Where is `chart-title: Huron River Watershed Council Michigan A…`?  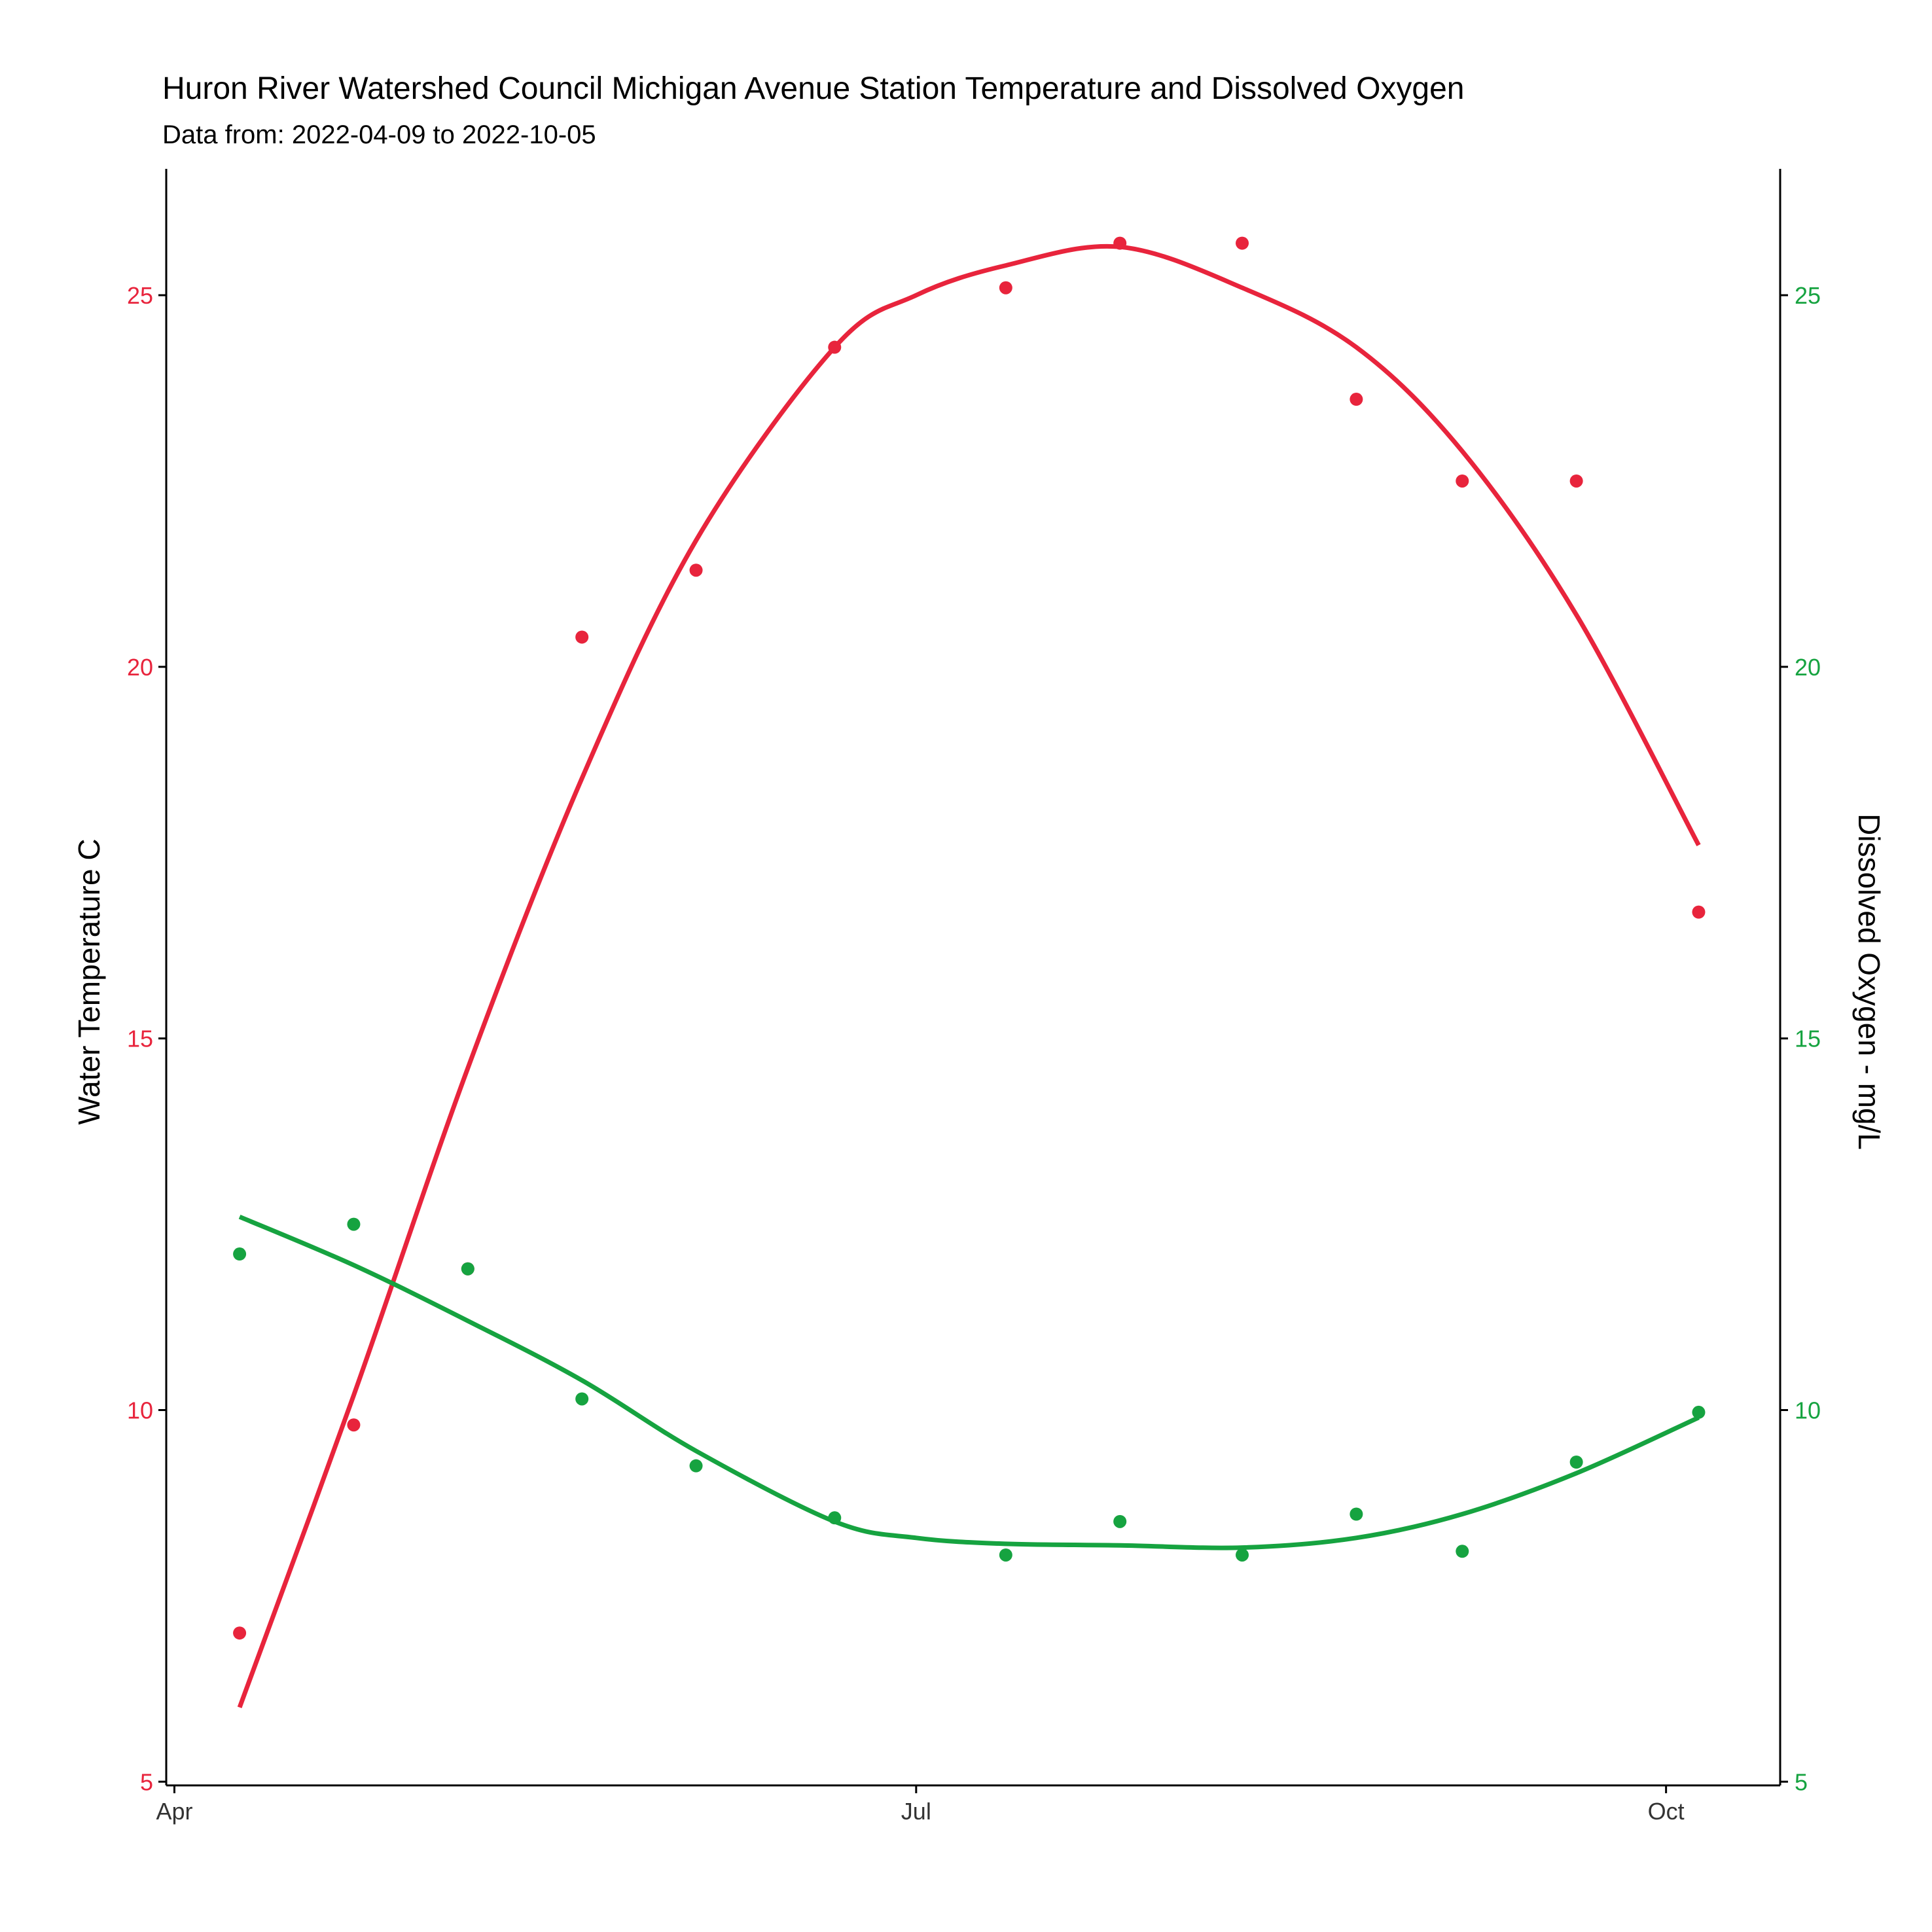
chart-title: Huron River Watershed Council Michigan A… is located at coordinates (813, 88).